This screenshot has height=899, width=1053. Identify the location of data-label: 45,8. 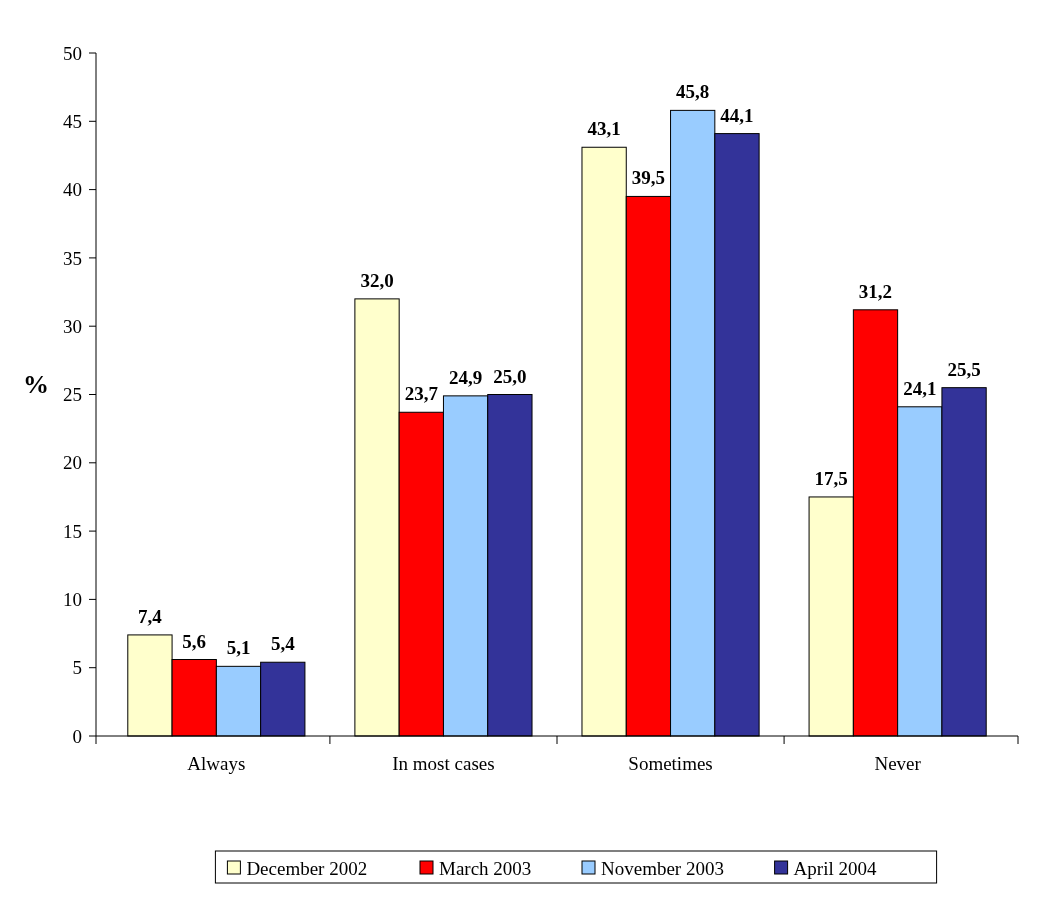
(693, 92).